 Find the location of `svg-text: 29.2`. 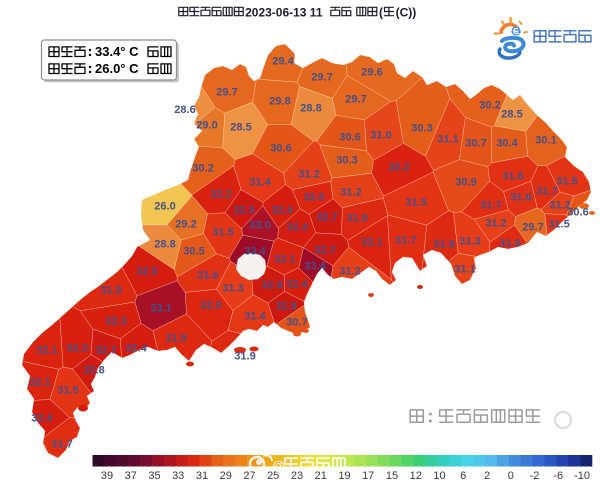

svg-text: 29.2 is located at coordinates (185, 225).